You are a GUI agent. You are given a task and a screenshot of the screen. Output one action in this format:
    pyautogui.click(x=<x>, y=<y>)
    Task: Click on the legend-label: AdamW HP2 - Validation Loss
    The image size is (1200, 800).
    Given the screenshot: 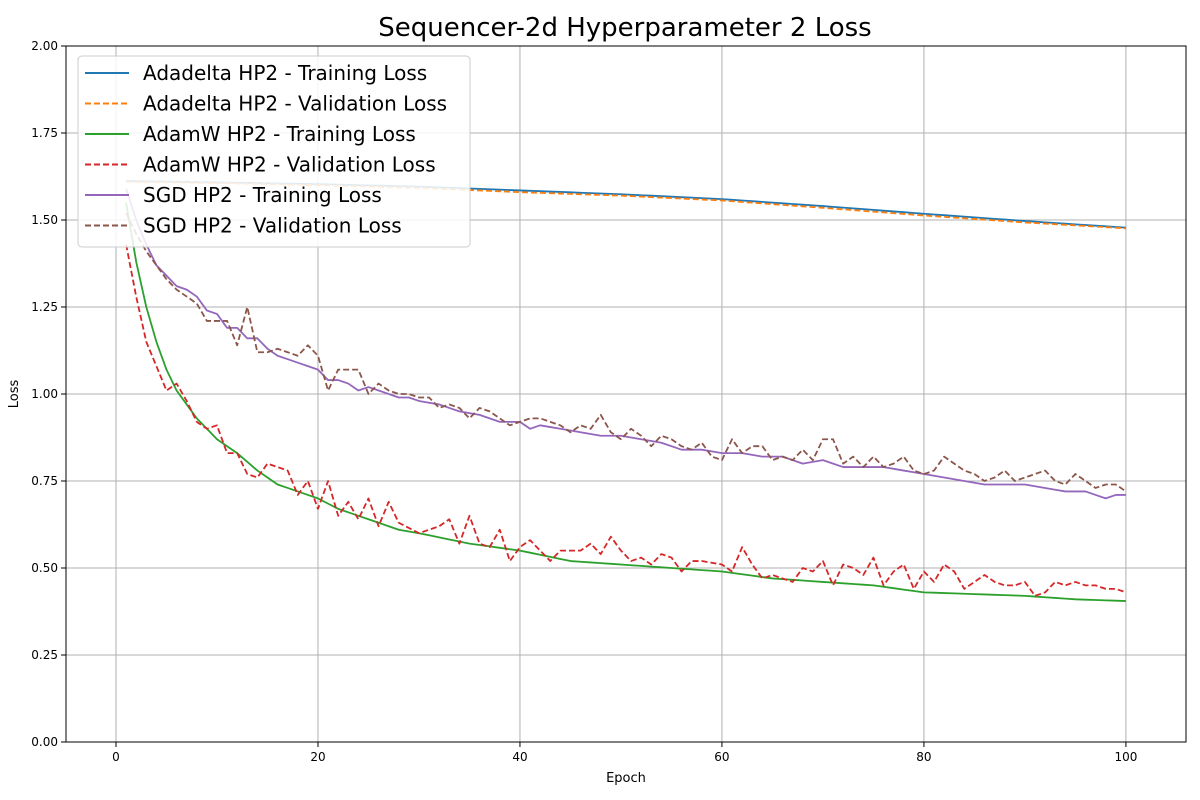 What is the action you would take?
    pyautogui.click(x=289, y=165)
    